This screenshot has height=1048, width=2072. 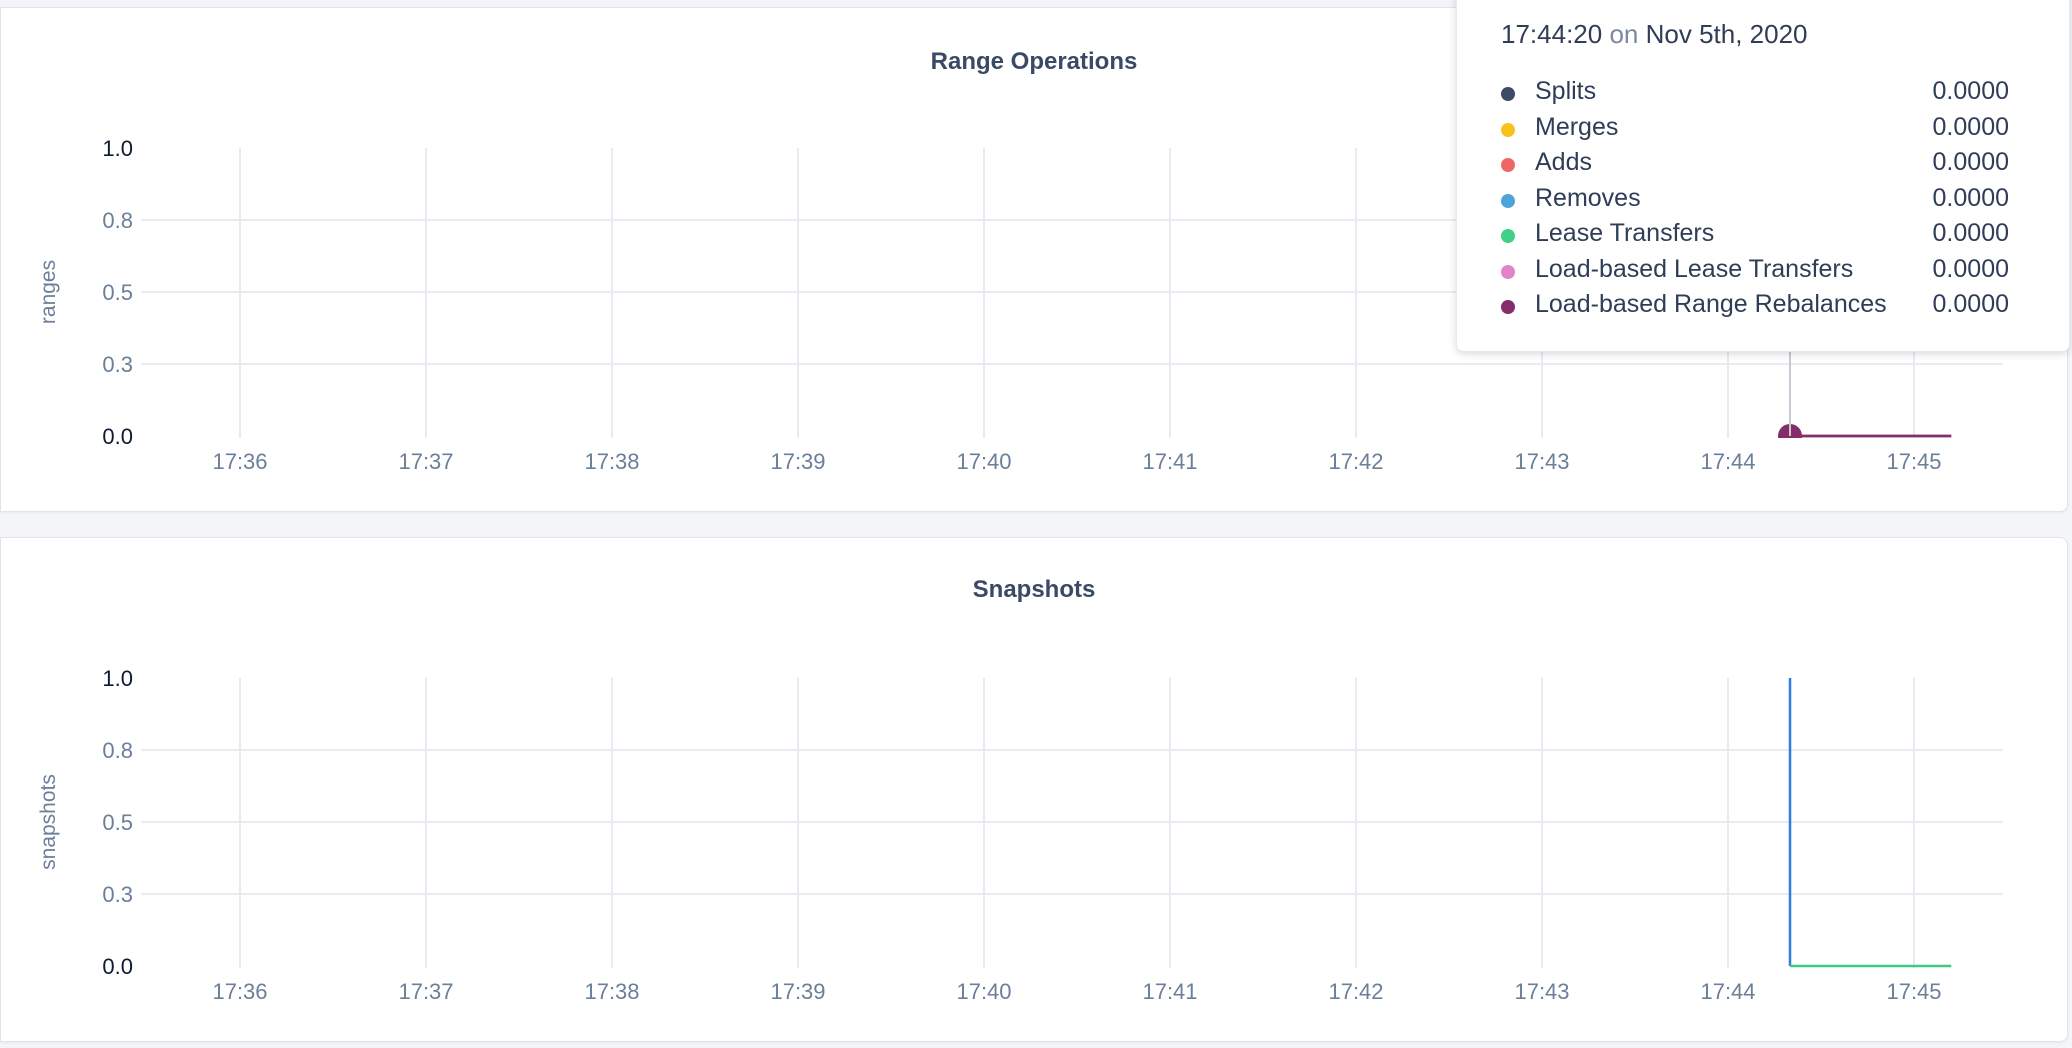 I want to click on tooltip-header: 17:44:20 on Nov 5th, 2020, so click(x=1654, y=34).